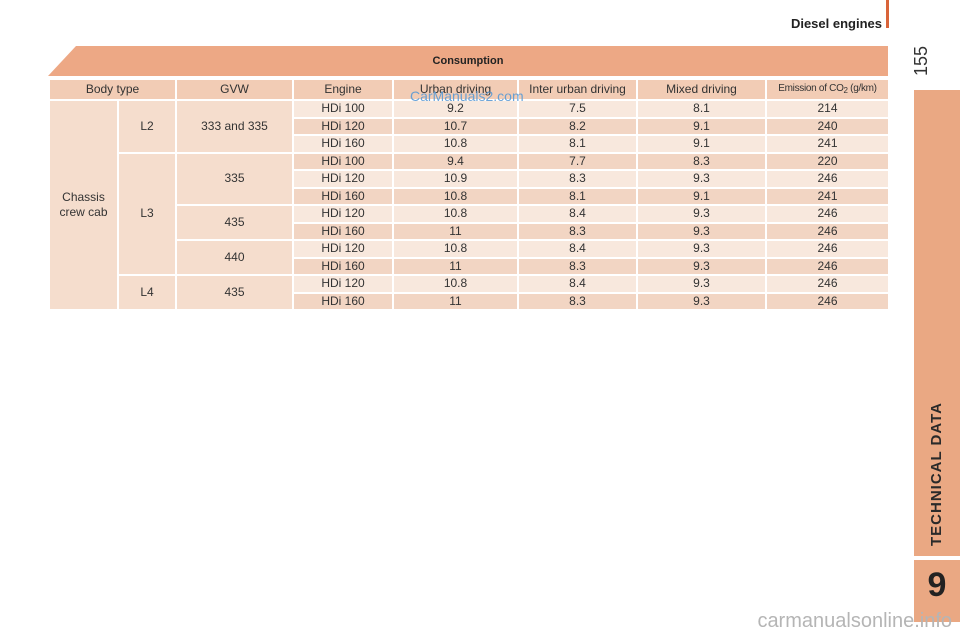 The width and height of the screenshot is (960, 640). Describe the element at coordinates (921, 61) in the screenshot. I see `page-number: 155` at that location.